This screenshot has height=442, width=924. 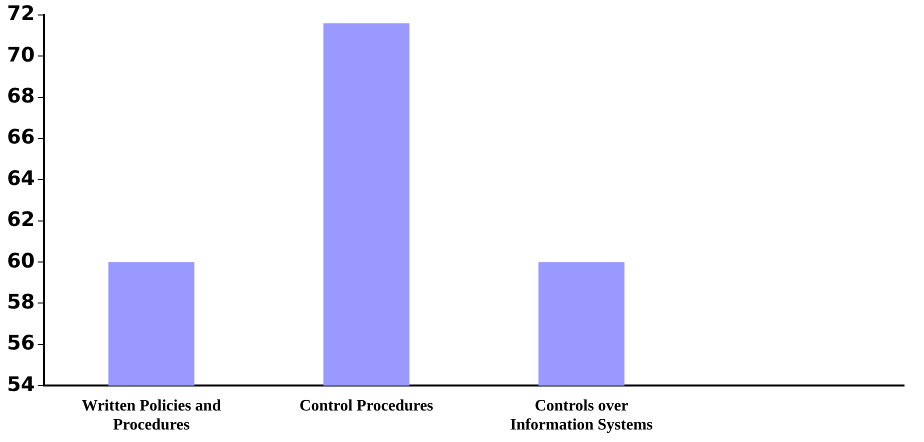 I want to click on y-tick-label: 66, so click(x=20, y=136).